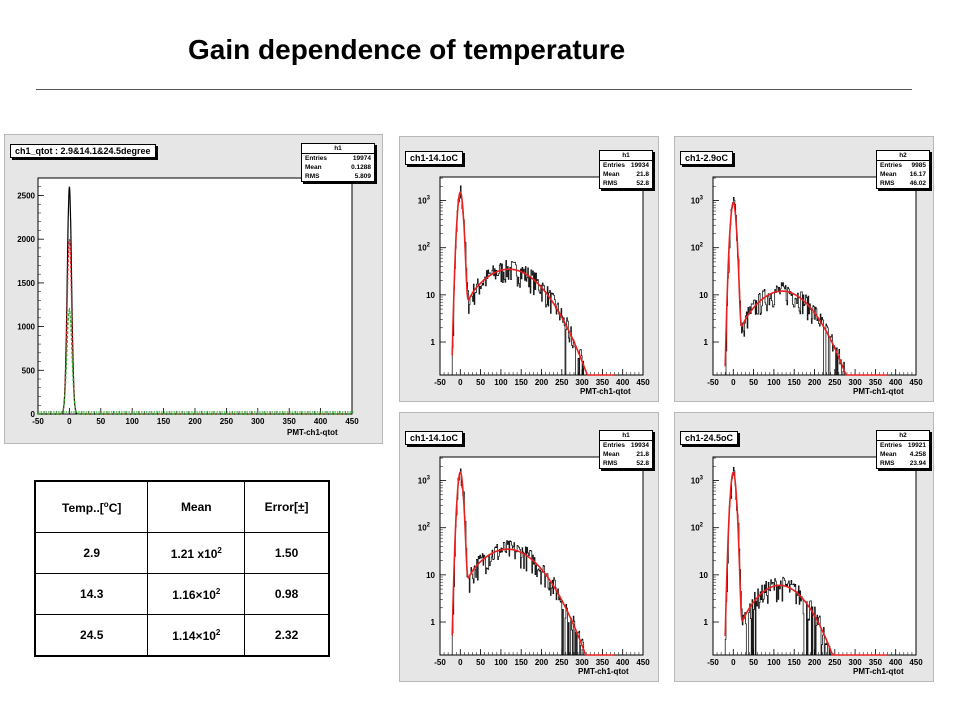 This screenshot has width=960, height=720. I want to click on y-tick-label: 1500, so click(26, 283).